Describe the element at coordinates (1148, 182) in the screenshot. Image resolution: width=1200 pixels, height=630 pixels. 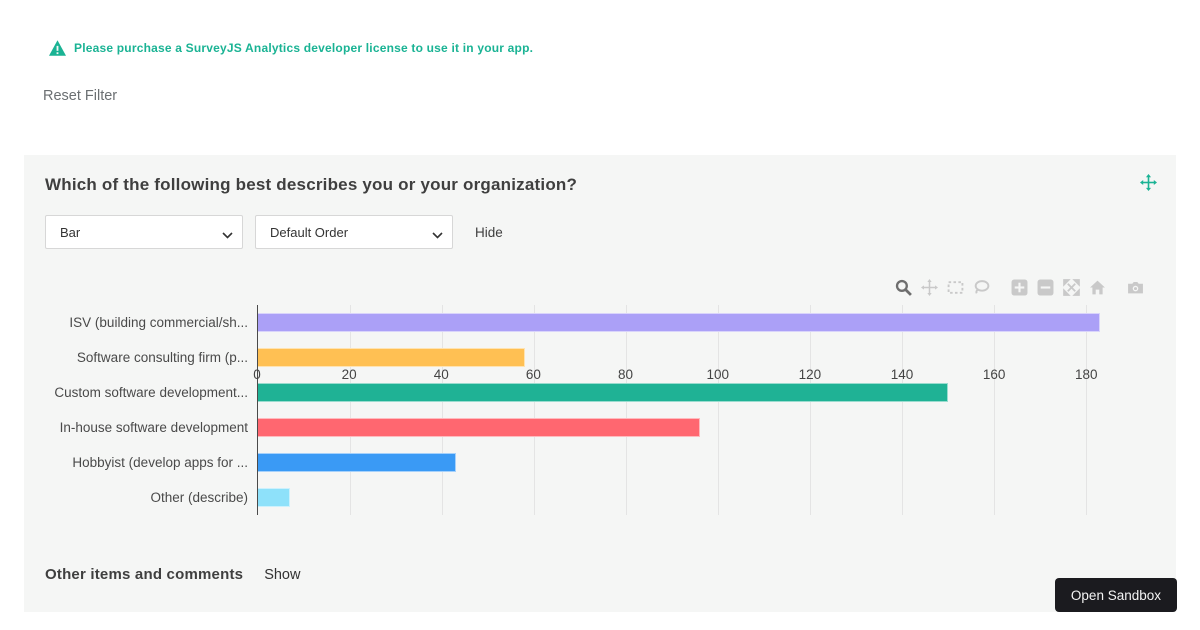
I see `move-icon` at that location.